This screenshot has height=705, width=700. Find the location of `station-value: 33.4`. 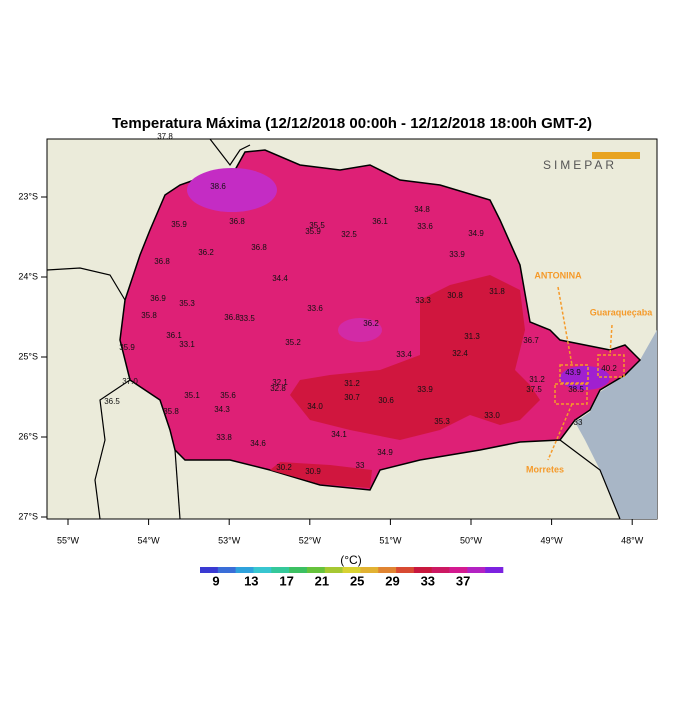

station-value: 33.4 is located at coordinates (404, 354).